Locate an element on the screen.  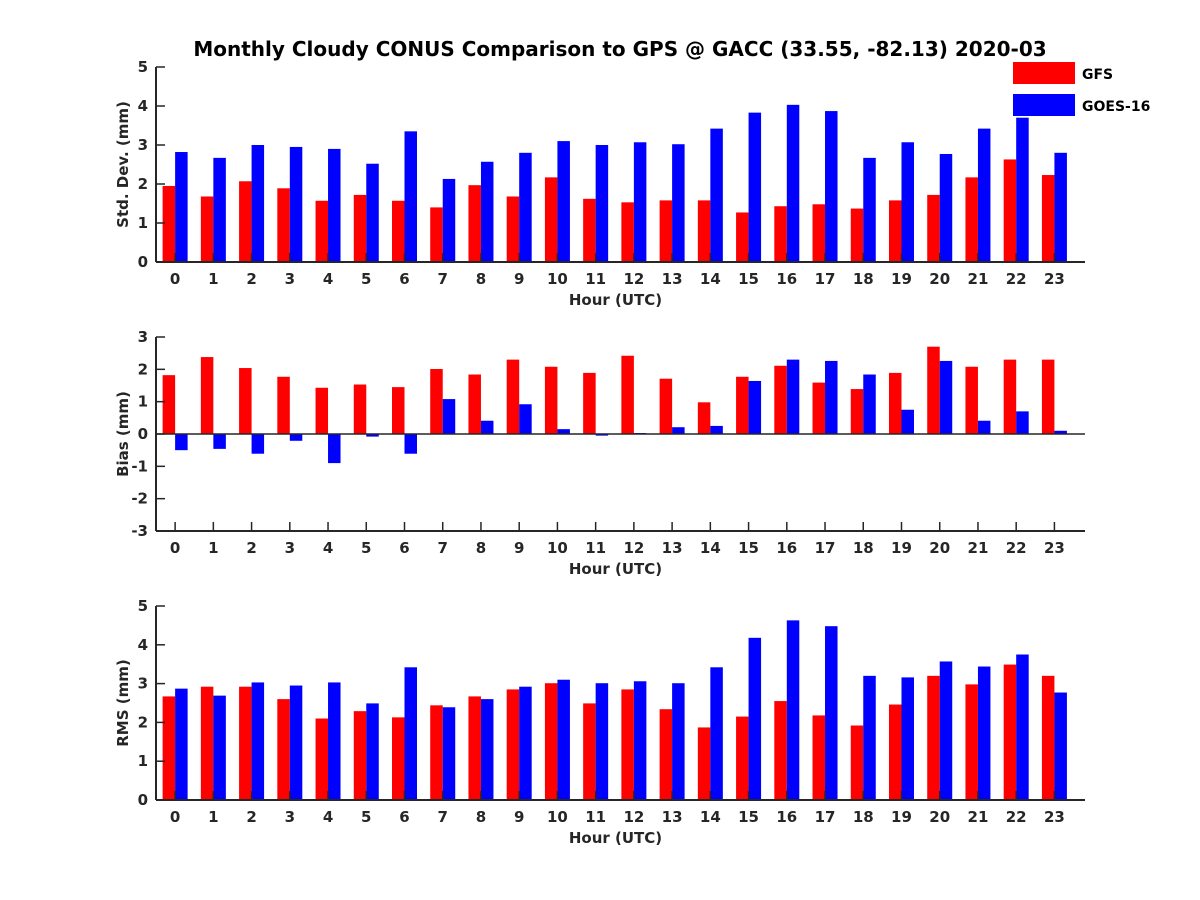
x-tick-label: 1 is located at coordinates (213, 279).